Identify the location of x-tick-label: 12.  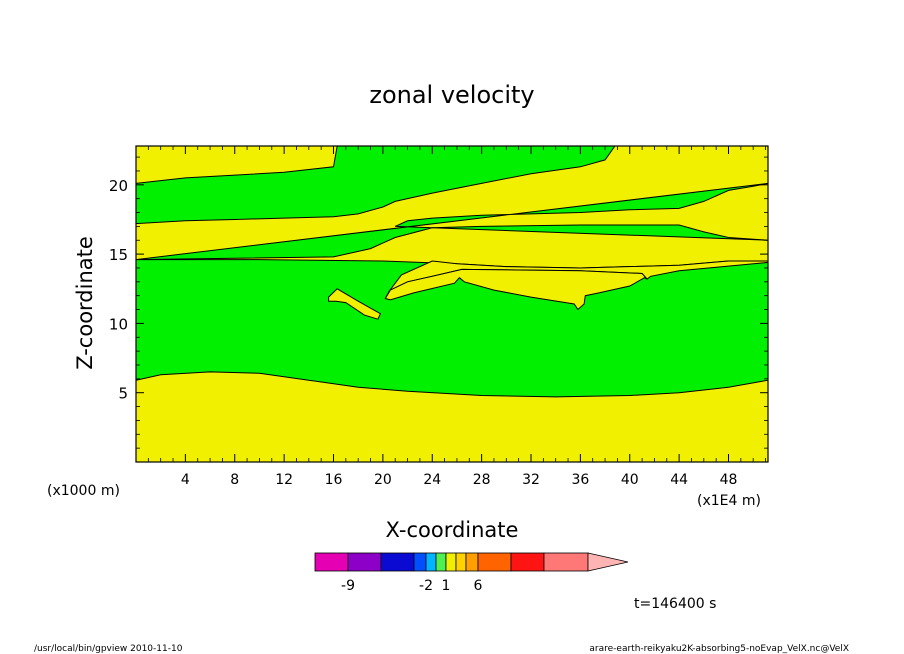
(284, 480).